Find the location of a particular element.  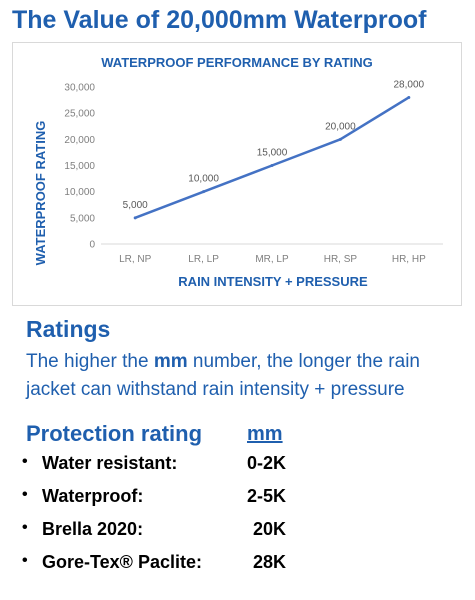

protection-heading: Protection rating is located at coordinates (114, 433).